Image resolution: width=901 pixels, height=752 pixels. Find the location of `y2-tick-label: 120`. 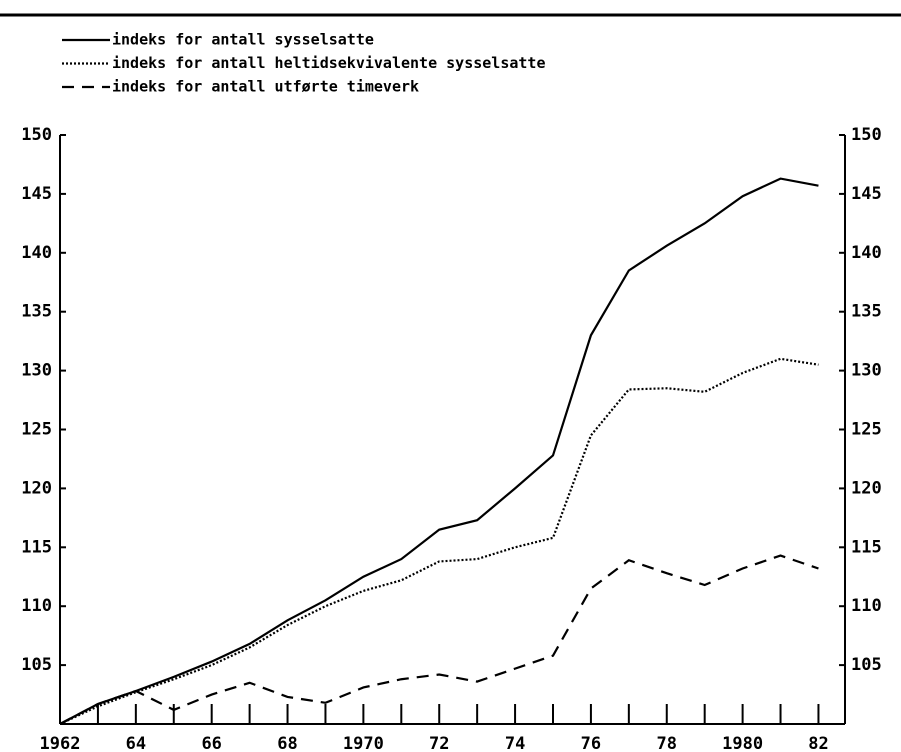

y2-tick-label: 120 is located at coordinates (866, 488).